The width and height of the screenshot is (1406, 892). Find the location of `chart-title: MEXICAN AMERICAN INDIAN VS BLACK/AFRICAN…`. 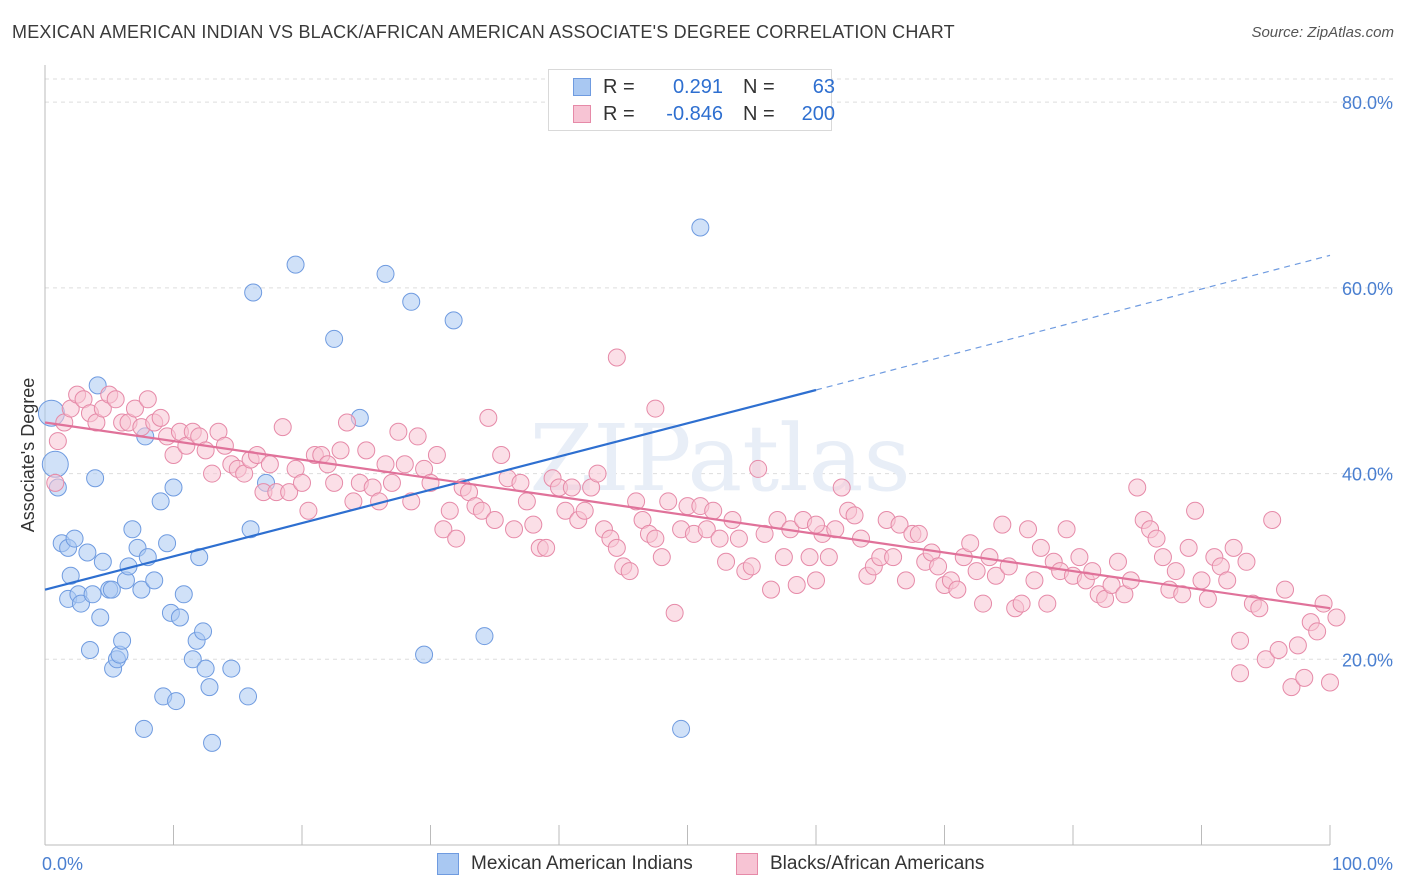

chart-title: MEXICAN AMERICAN INDIAN VS BLACK/AFRICAN… is located at coordinates (483, 32).